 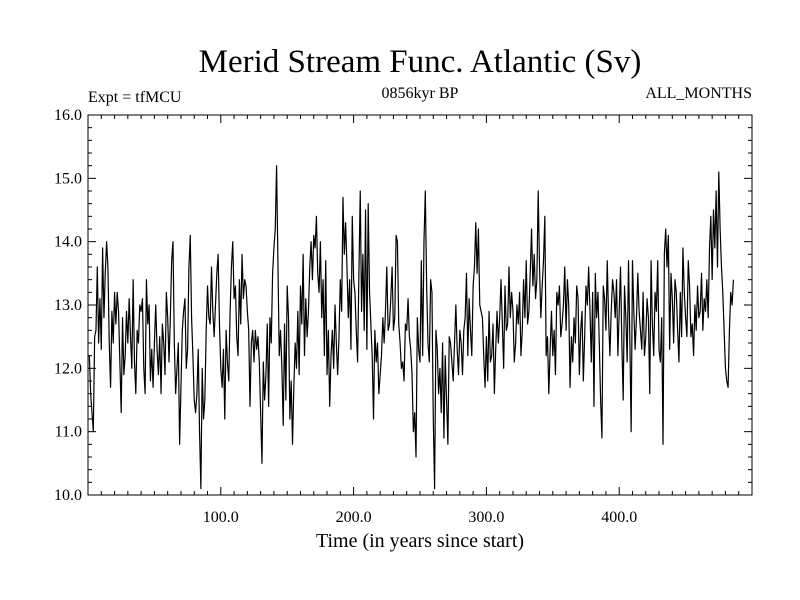 What do you see at coordinates (354, 517) in the screenshot?
I see `x-tick-label: 200.0` at bounding box center [354, 517].